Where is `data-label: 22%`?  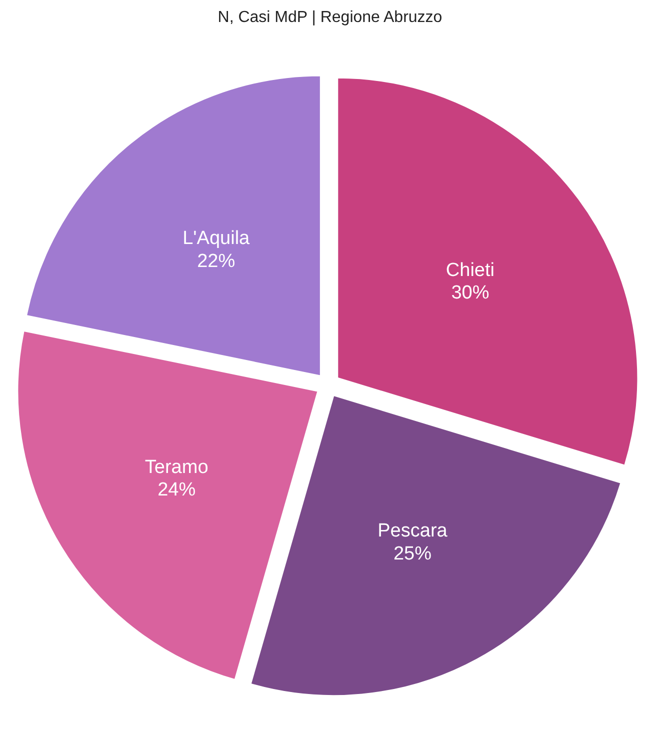
data-label: 22% is located at coordinates (216, 261).